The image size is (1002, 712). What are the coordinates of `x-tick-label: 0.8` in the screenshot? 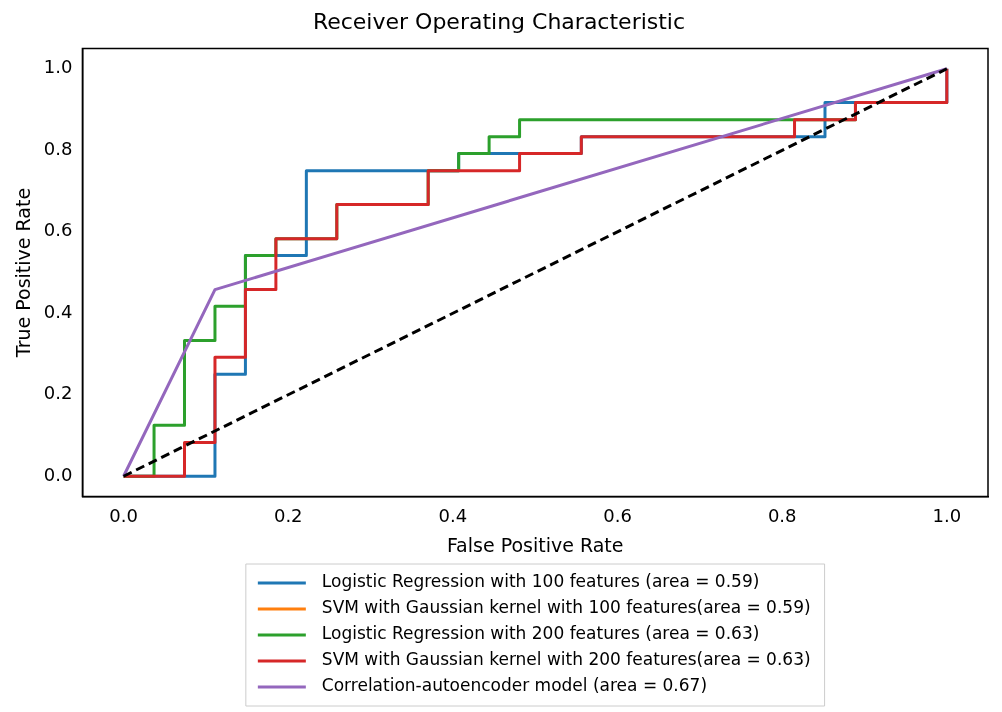 It's located at (782, 516).